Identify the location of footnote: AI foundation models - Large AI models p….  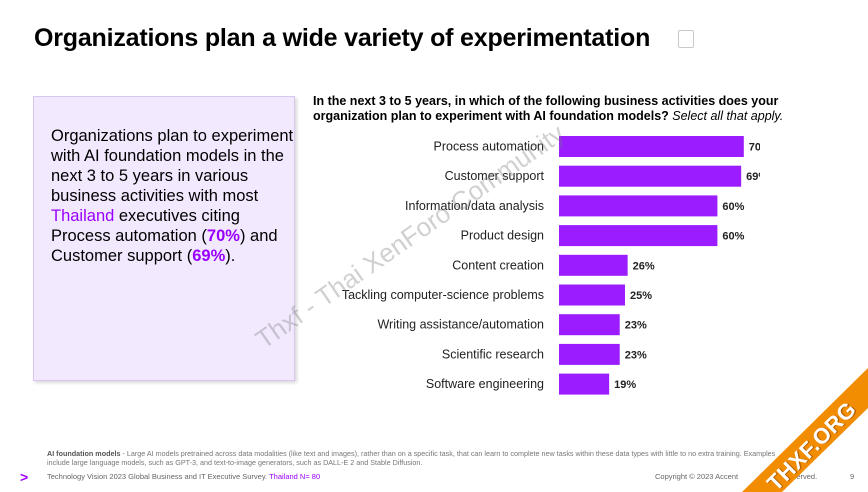
(412, 458).